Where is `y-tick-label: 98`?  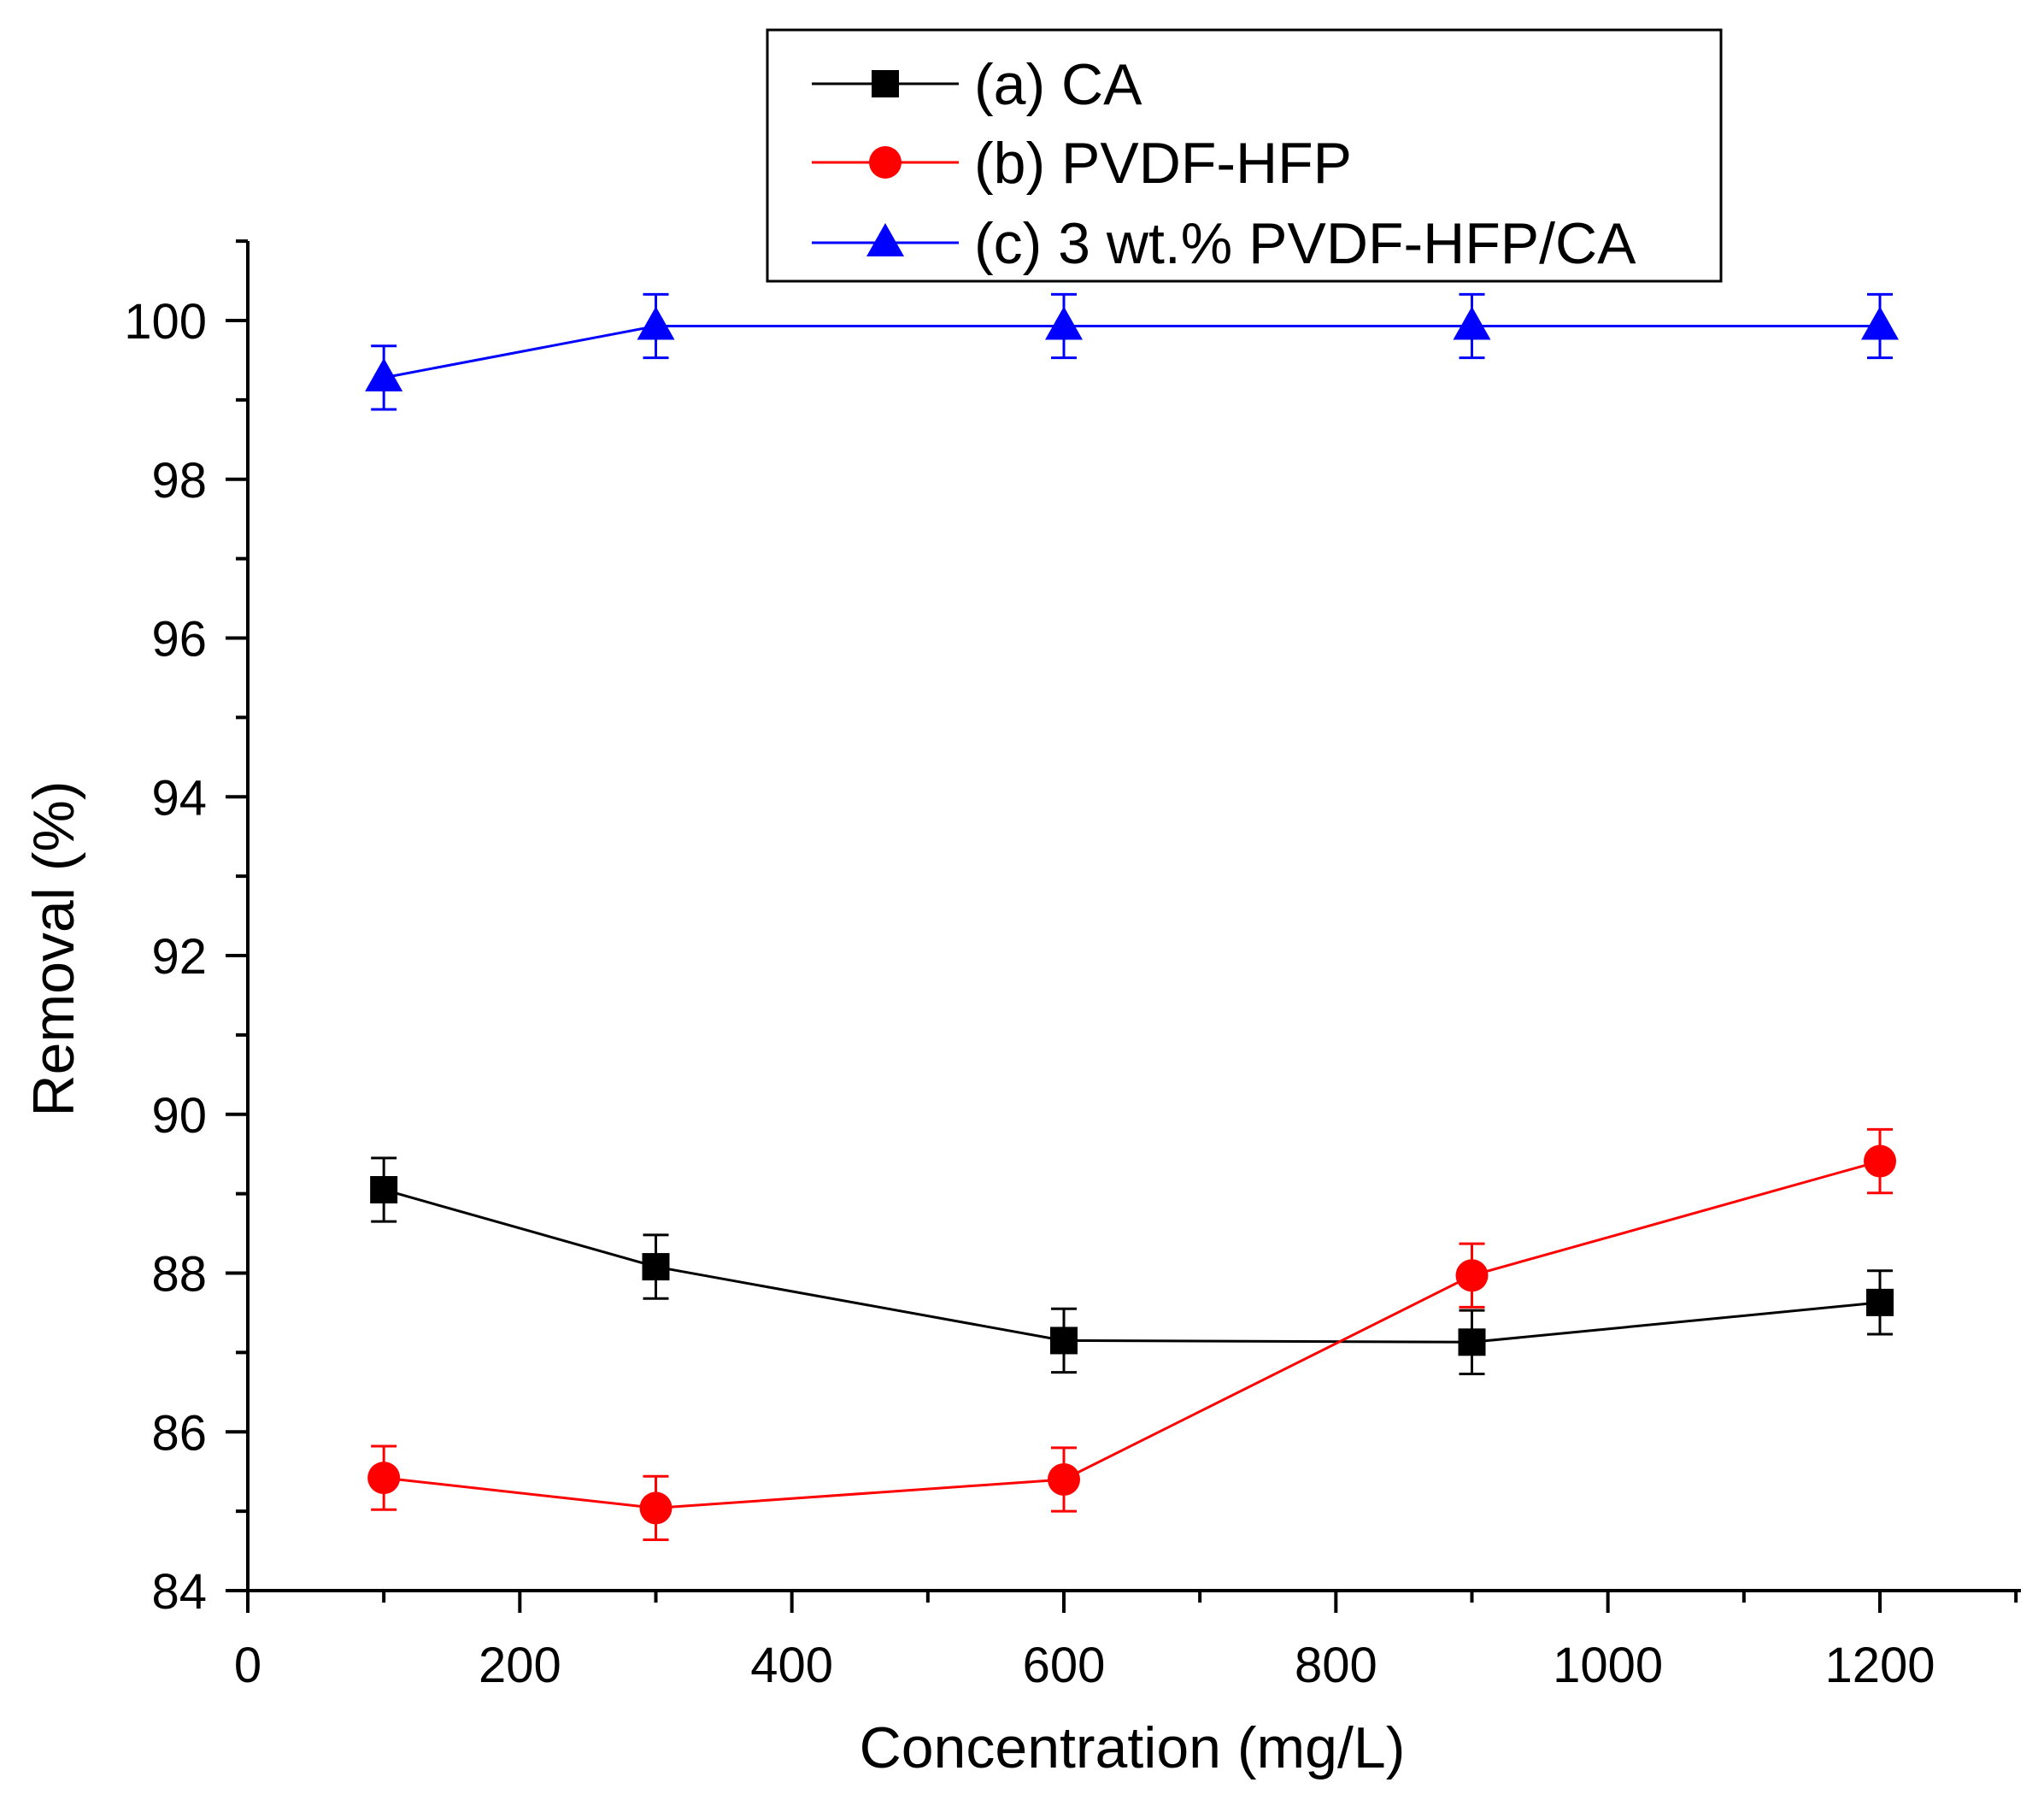 y-tick-label: 98 is located at coordinates (179, 481).